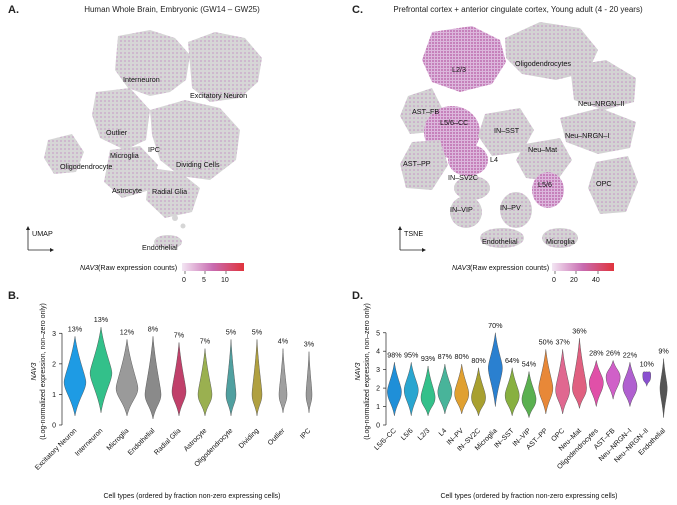 The width and height of the screenshot is (677, 505). What do you see at coordinates (663, 351) in the screenshot?
I see `percent-label: 9%` at bounding box center [663, 351].